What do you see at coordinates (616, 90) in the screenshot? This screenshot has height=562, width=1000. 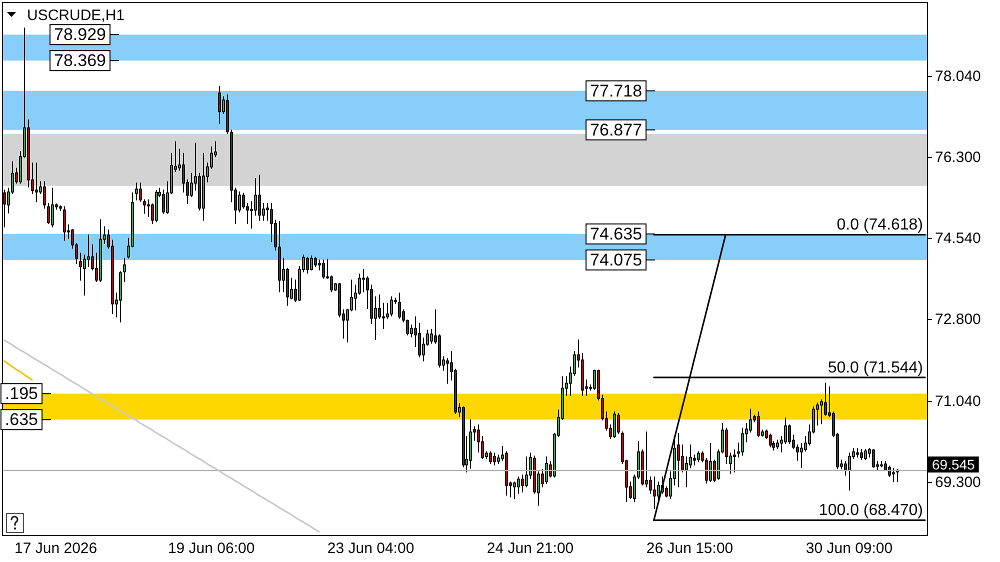 I see `annotation: 77.718` at bounding box center [616, 90].